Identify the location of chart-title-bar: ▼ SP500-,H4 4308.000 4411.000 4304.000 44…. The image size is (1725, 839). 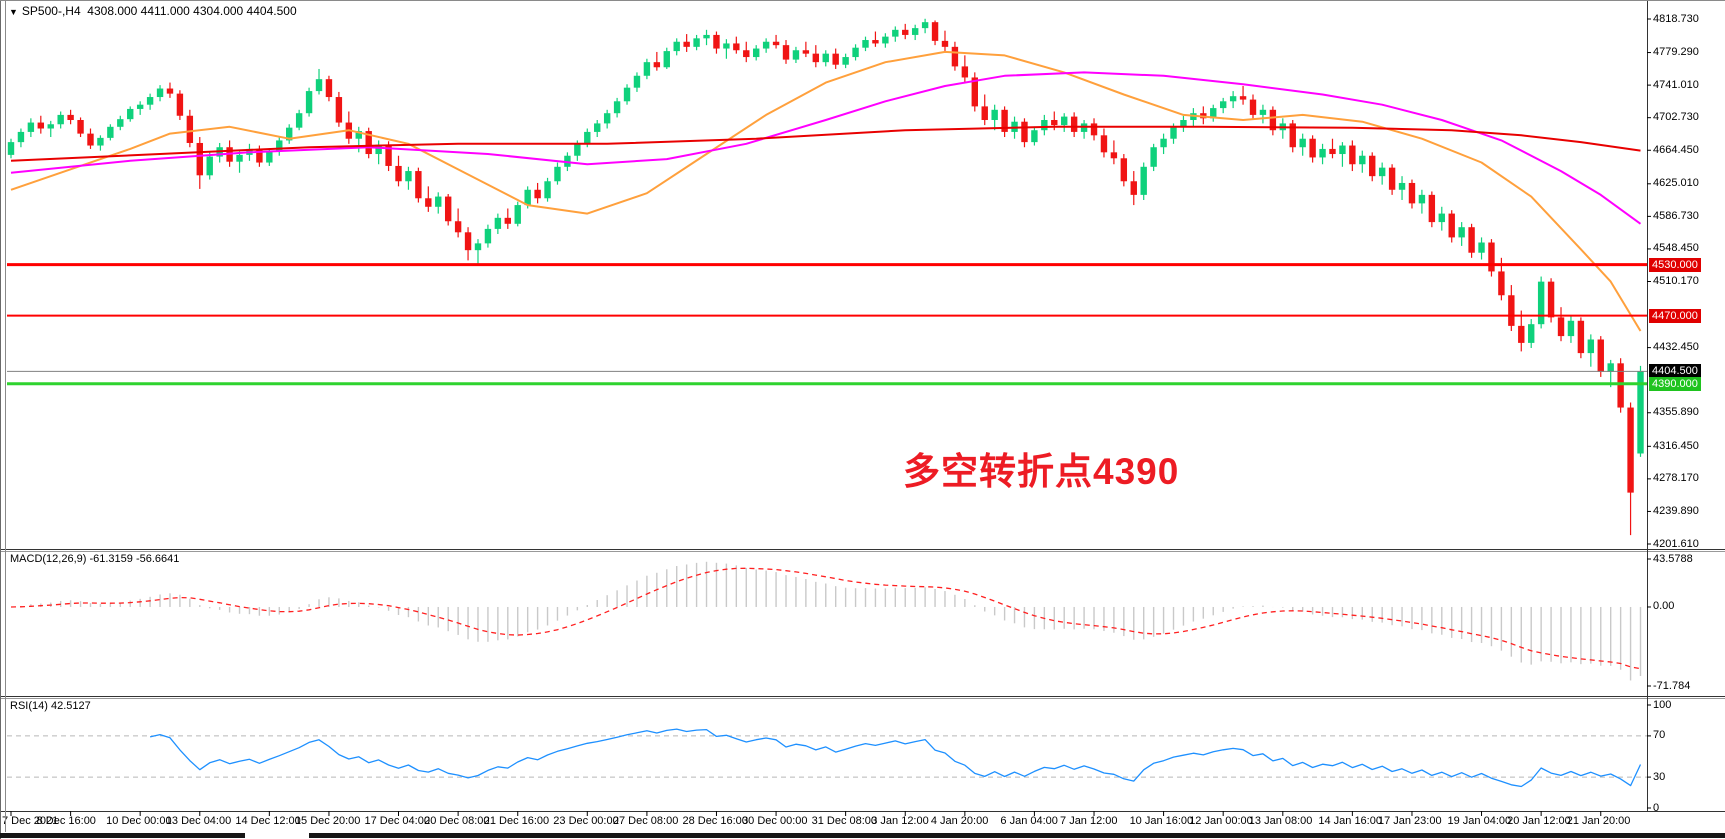
(153, 11).